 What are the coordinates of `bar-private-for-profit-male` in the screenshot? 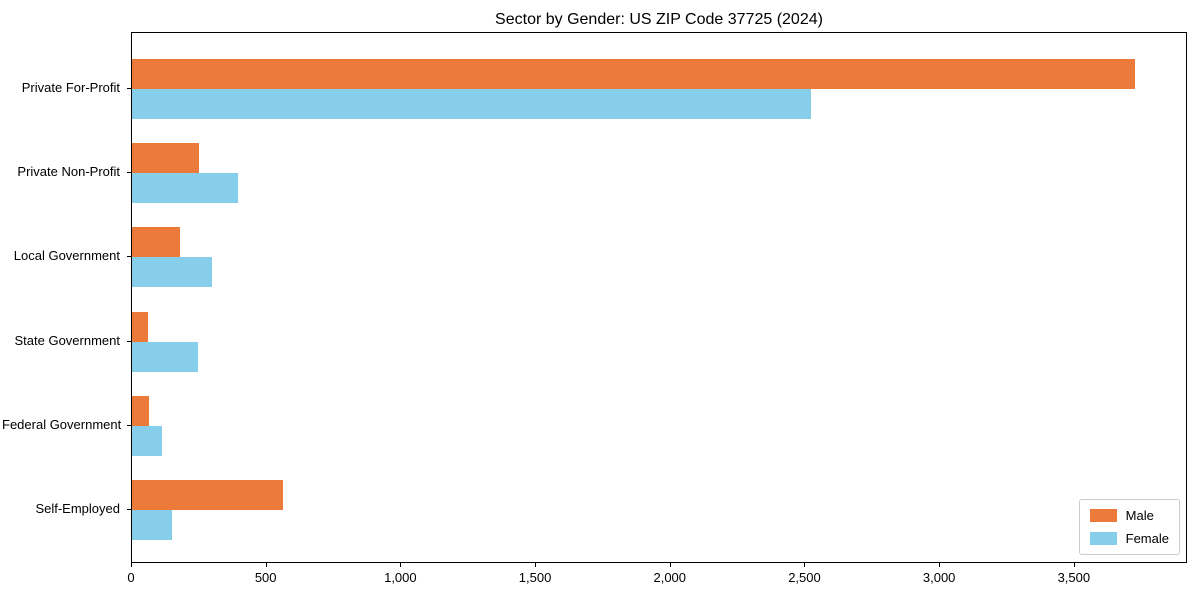 It's located at (633, 74).